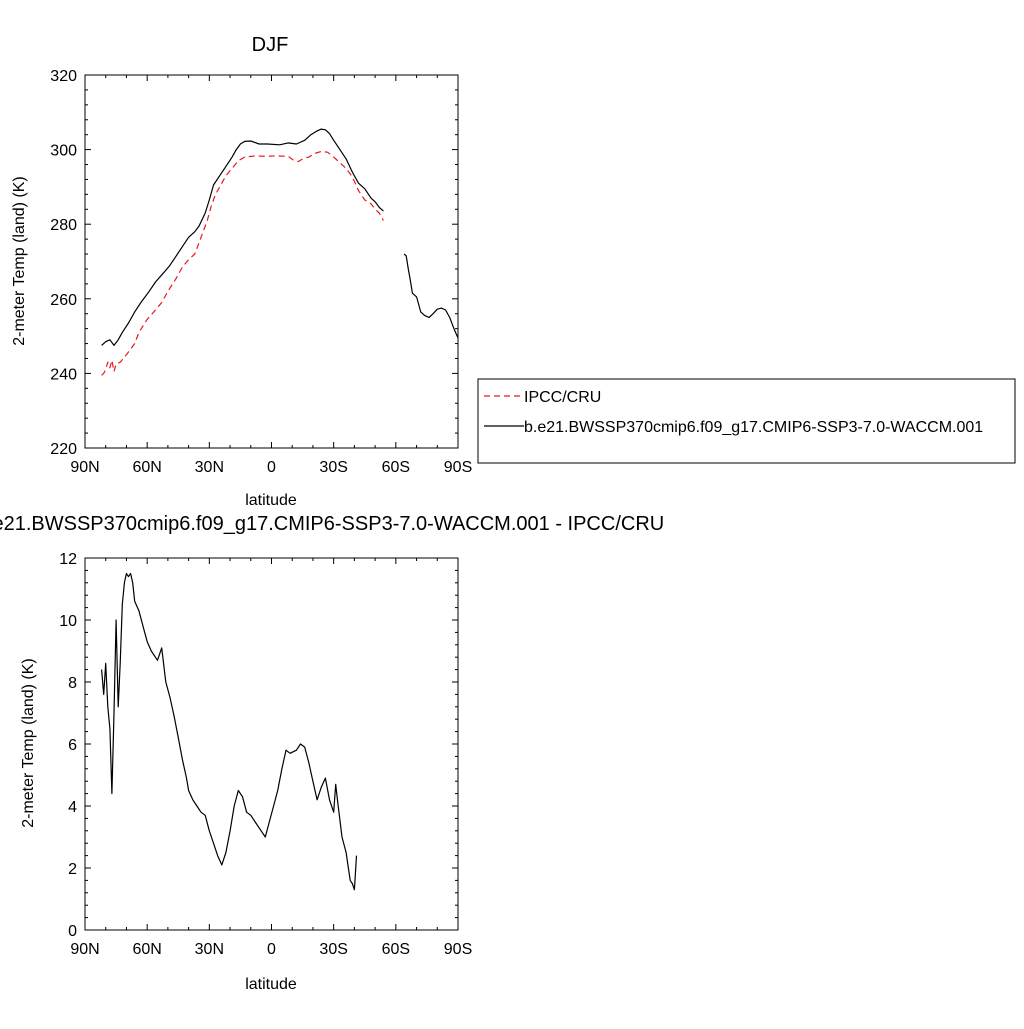 The height and width of the screenshot is (1029, 1024). I want to click on top-chart-xlabel: latitude, so click(271, 500).